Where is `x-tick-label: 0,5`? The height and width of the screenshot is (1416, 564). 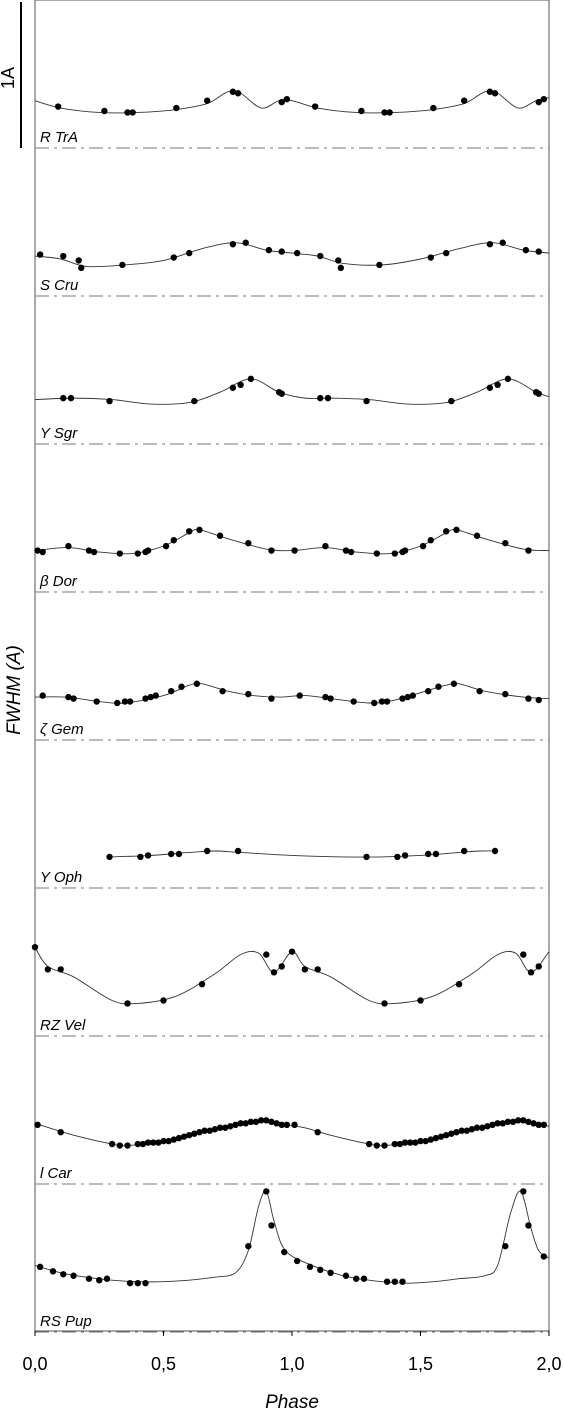
x-tick-label: 0,5 is located at coordinates (163, 1364).